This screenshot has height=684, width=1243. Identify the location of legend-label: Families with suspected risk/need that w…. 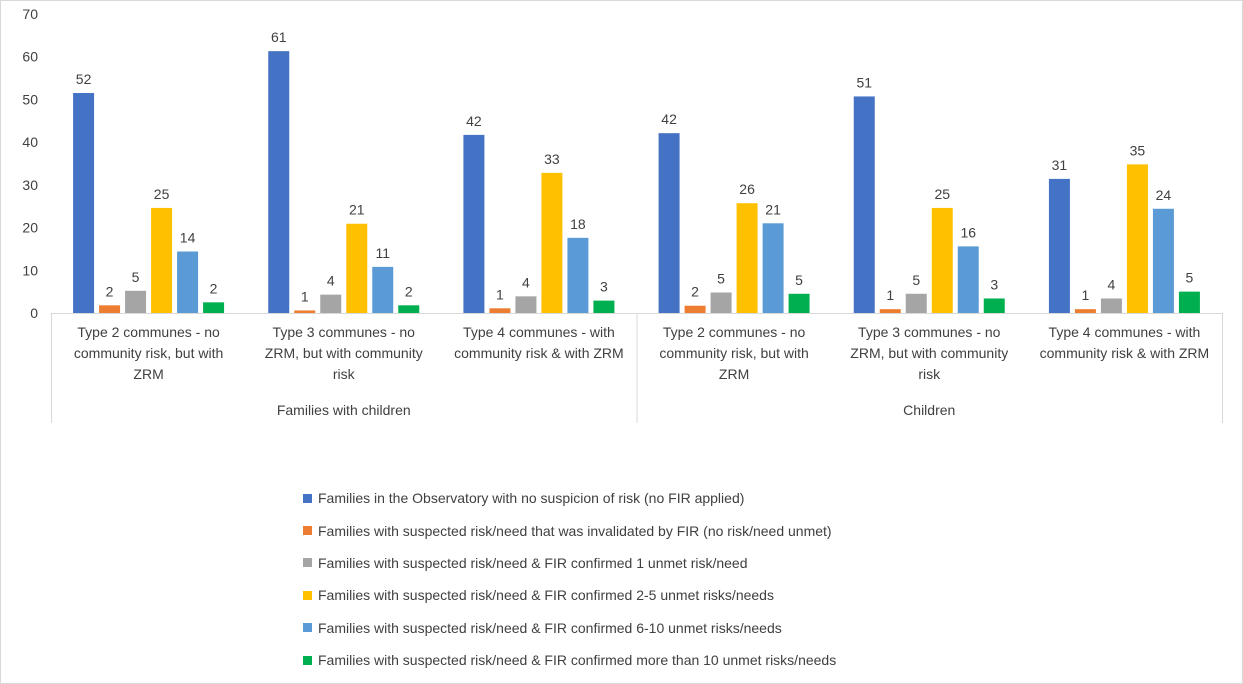
(575, 530).